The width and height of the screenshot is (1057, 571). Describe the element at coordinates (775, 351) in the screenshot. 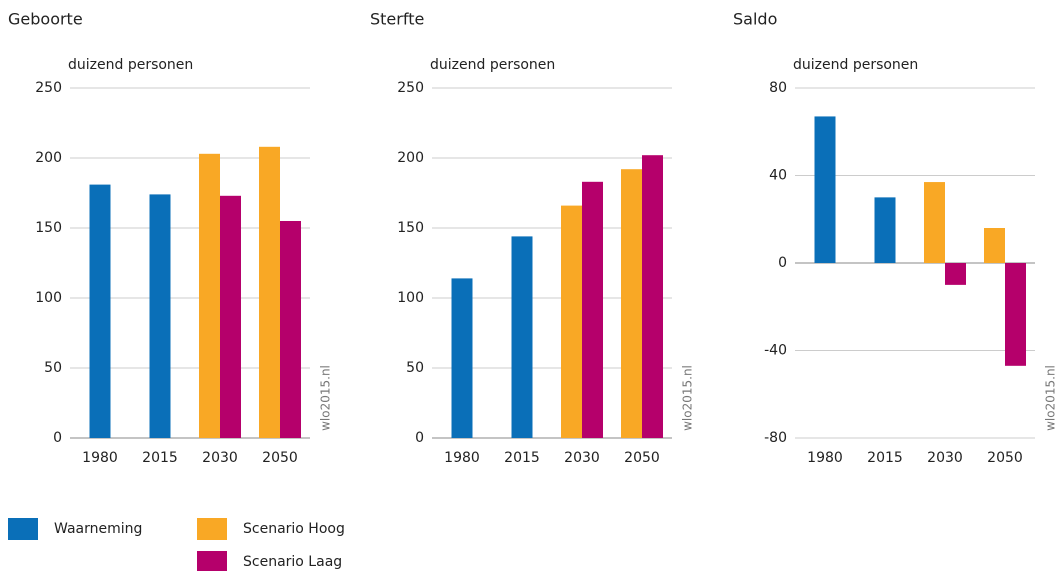

I see `y-tick-label: -40` at that location.